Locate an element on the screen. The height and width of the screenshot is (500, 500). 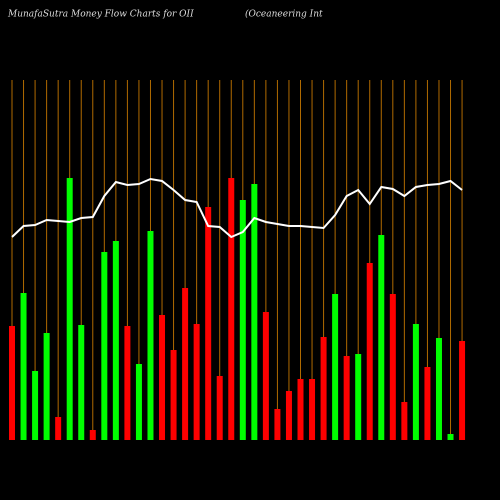
money-flow-line is located at coordinates (237, 208).